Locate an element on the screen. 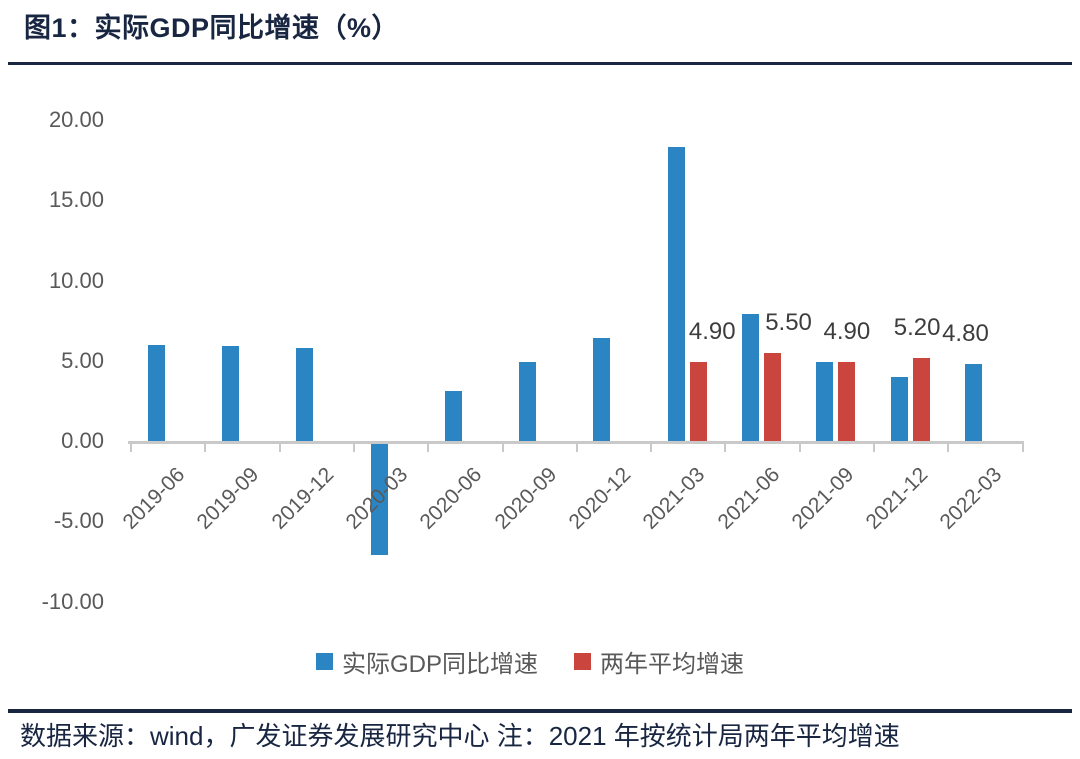 The height and width of the screenshot is (759, 1080). footer-divider is located at coordinates (540, 711).